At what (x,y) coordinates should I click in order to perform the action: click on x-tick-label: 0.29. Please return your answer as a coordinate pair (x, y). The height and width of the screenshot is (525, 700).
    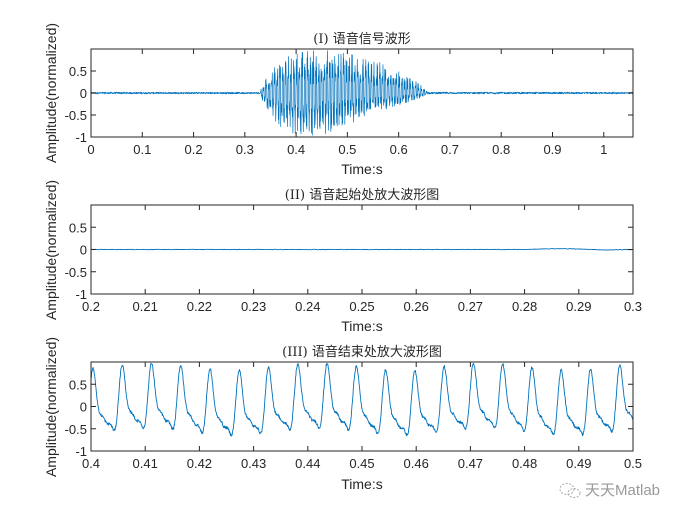
    Looking at the image, I should click on (578, 306).